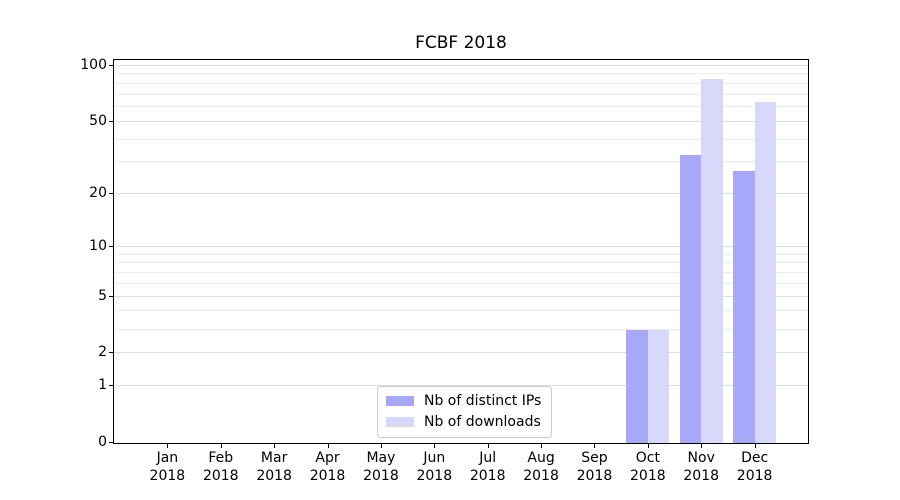 This screenshot has height=500, width=900. I want to click on bar-distinct-ips-oct-2018, so click(637, 386).